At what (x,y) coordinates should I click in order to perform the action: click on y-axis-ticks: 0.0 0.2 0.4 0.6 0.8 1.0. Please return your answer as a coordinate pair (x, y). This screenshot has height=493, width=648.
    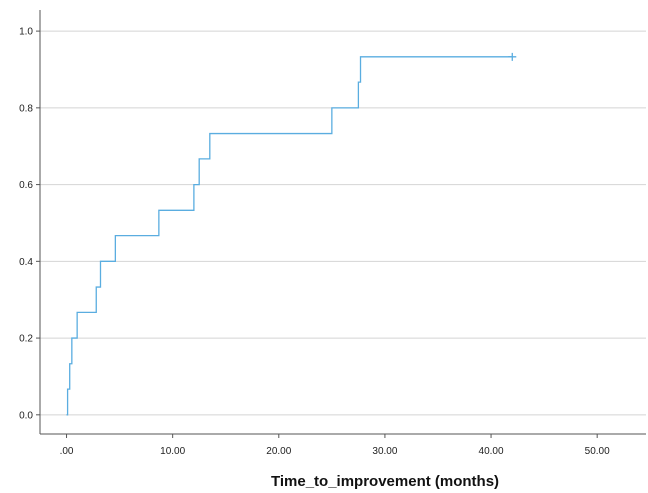
    Looking at the image, I should click on (29, 224).